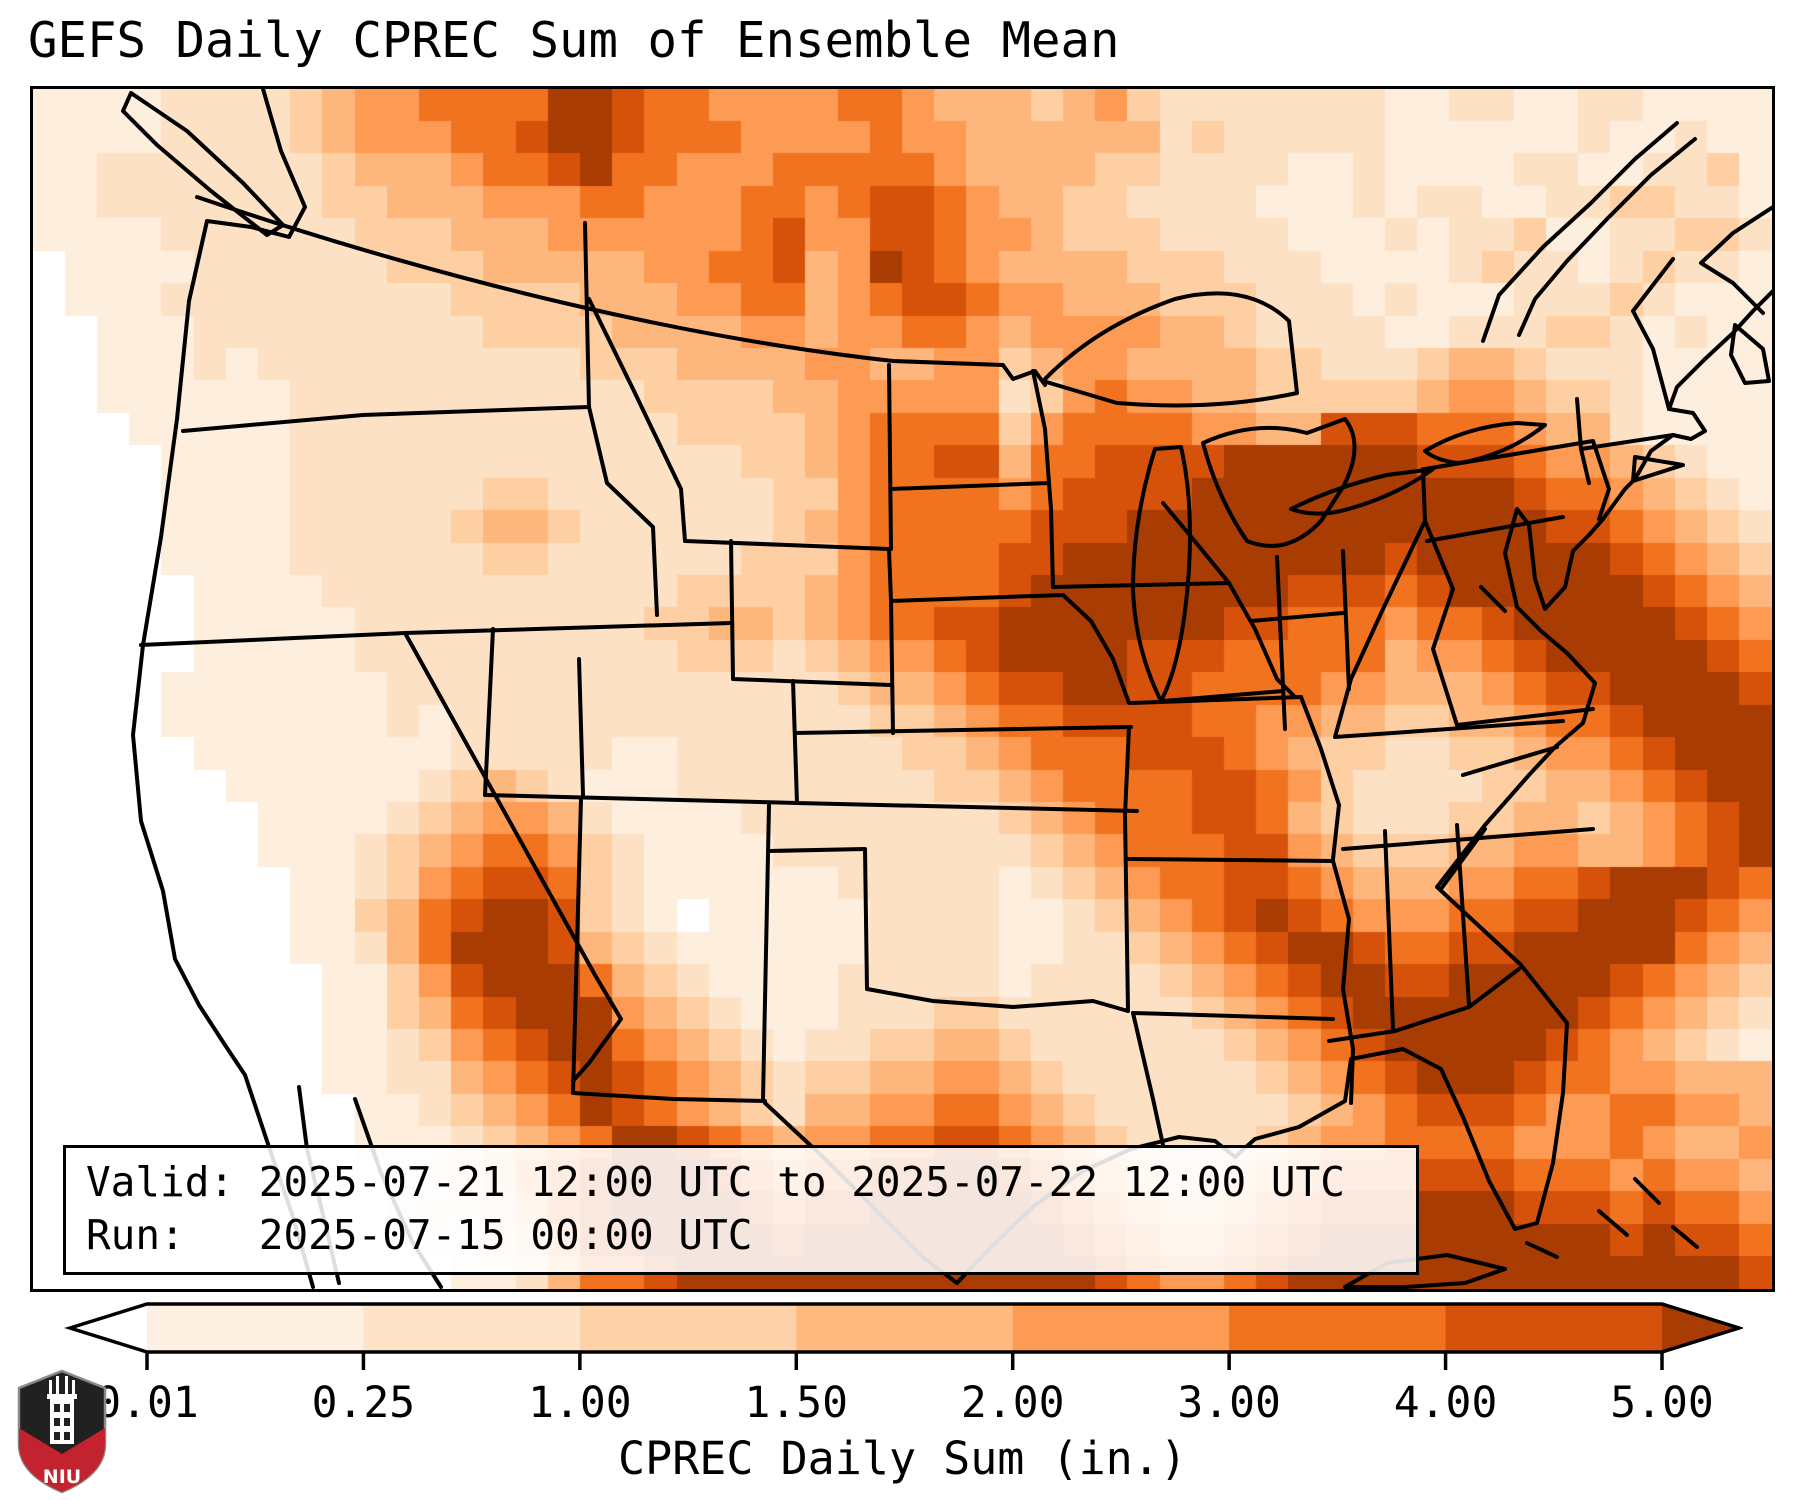  Describe the element at coordinates (513, 857) in the screenshot. I see `border-ca-nv` at that location.